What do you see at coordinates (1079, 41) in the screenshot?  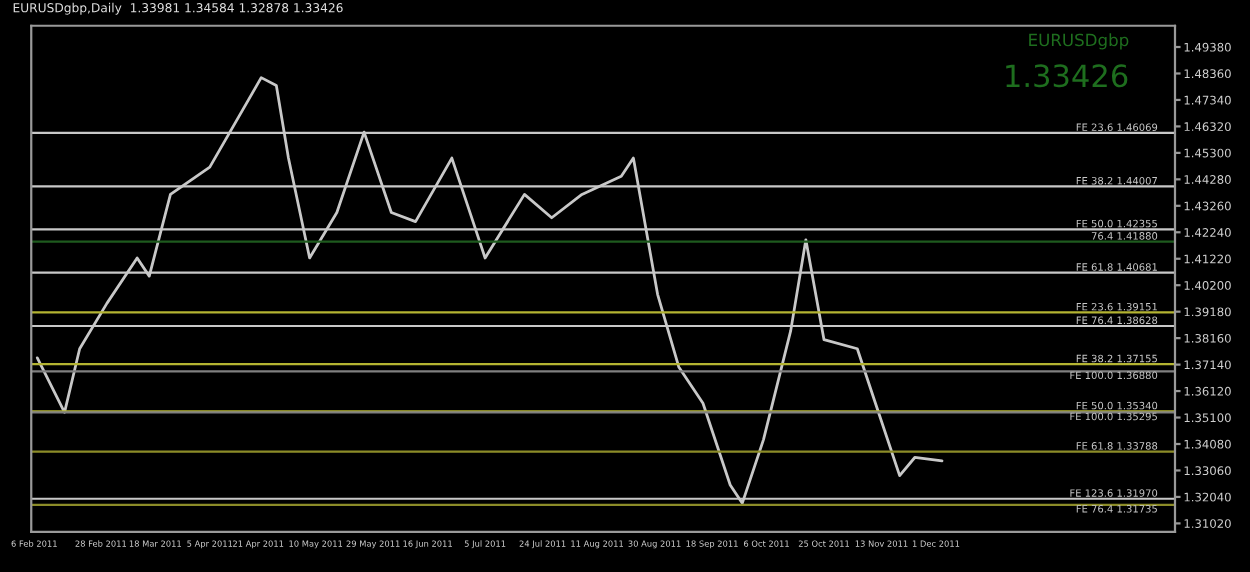 I see `annotation: EURUSDgbp` at bounding box center [1079, 41].